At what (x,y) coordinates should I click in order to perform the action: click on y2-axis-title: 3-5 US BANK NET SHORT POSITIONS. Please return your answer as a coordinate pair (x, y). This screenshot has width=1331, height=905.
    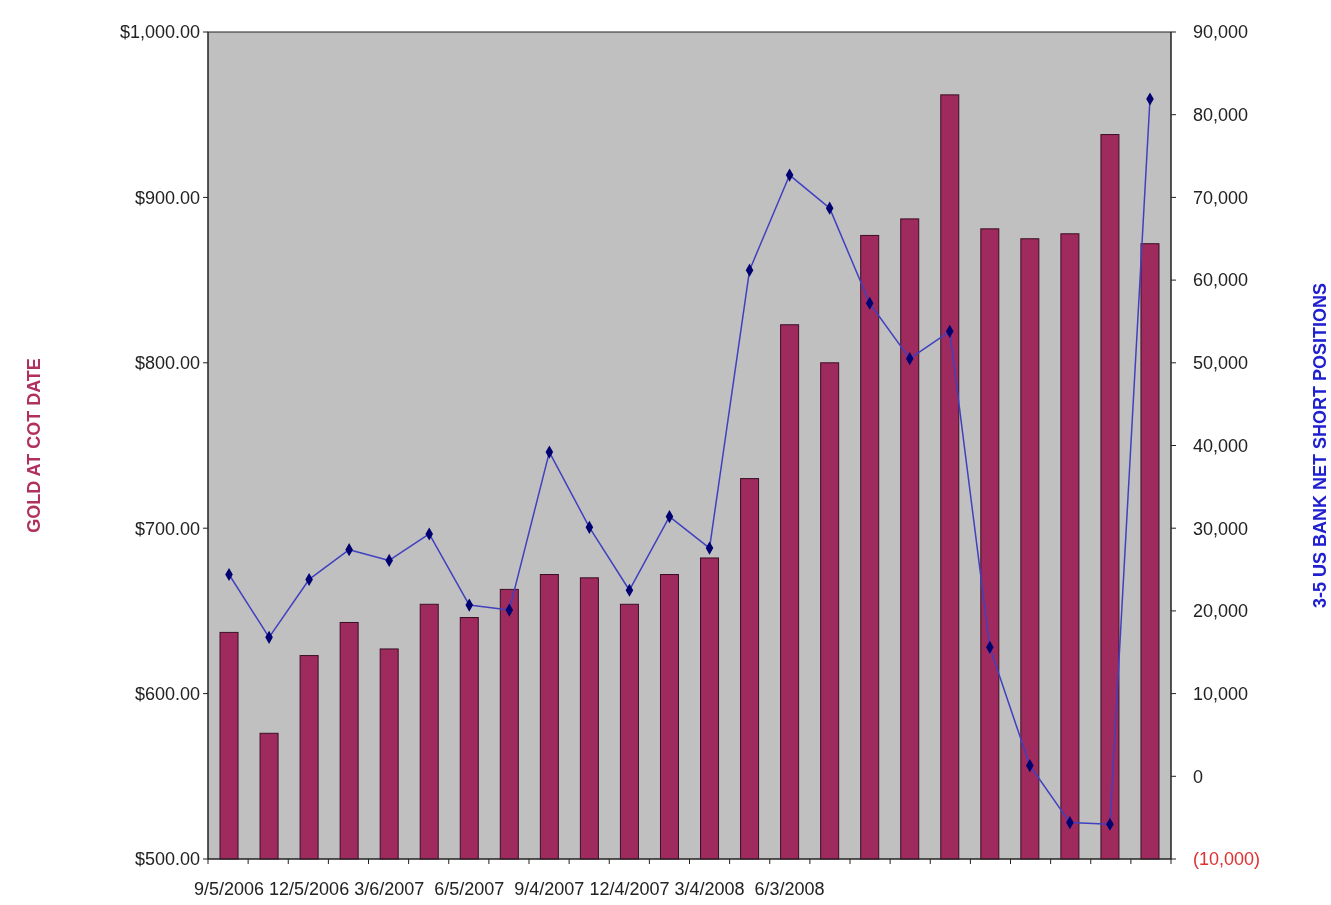
    Looking at the image, I should click on (1320, 445).